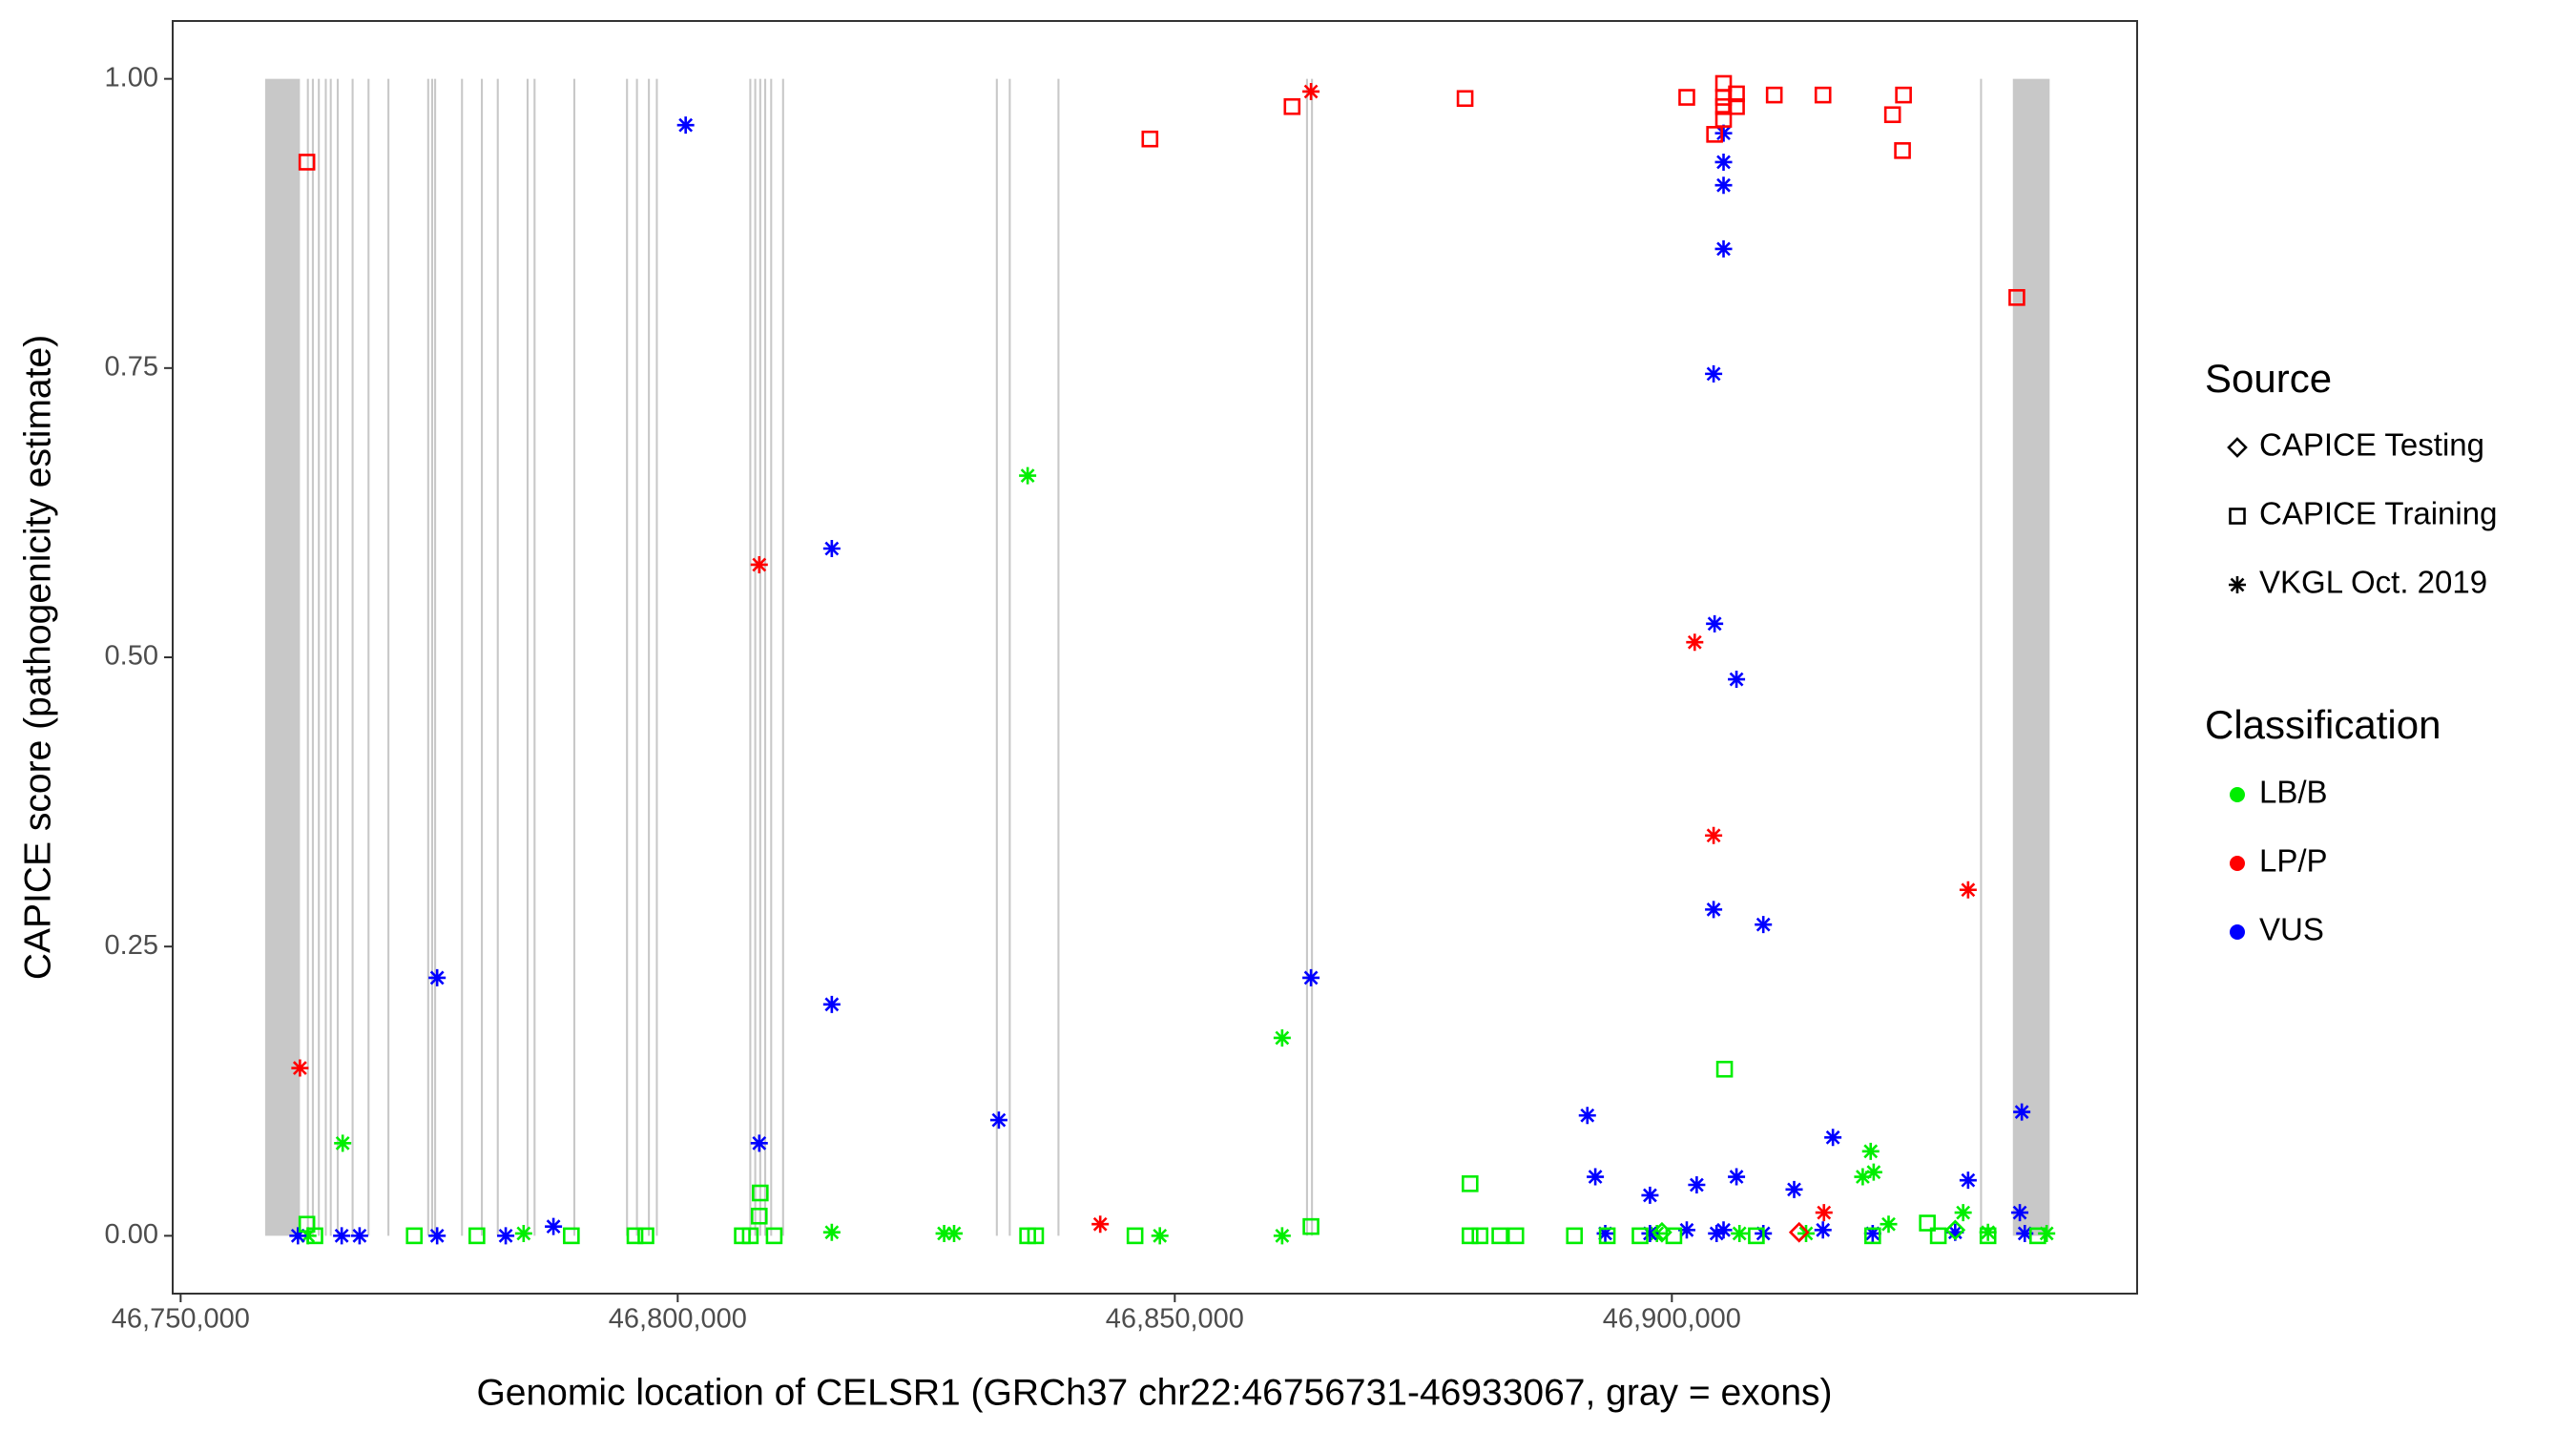 Image resolution: width=2576 pixels, height=1431 pixels. What do you see at coordinates (2291, 929) in the screenshot?
I see `legend-label: VUS` at bounding box center [2291, 929].